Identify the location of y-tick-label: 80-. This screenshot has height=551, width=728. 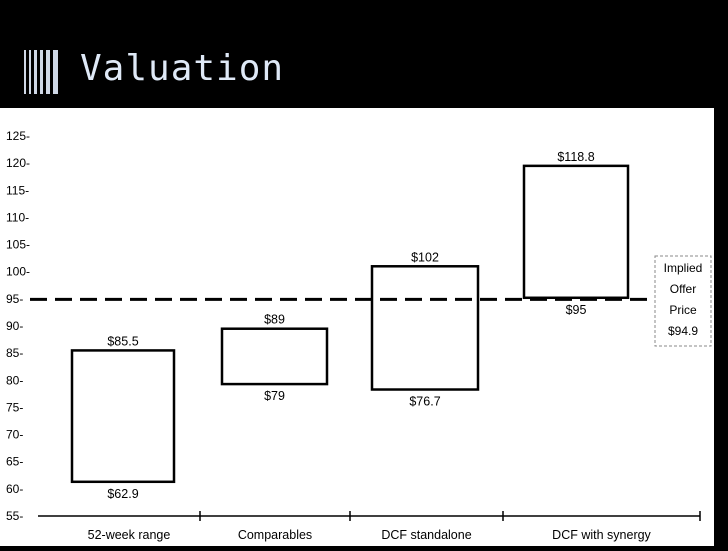
(14, 380).